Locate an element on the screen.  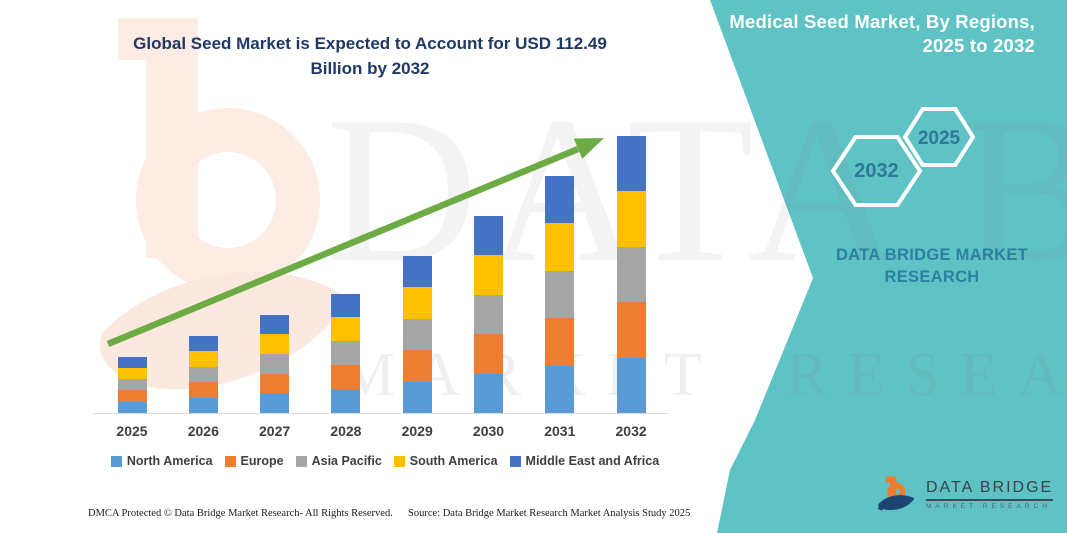
year-hexagons is located at coordinates (903, 157).